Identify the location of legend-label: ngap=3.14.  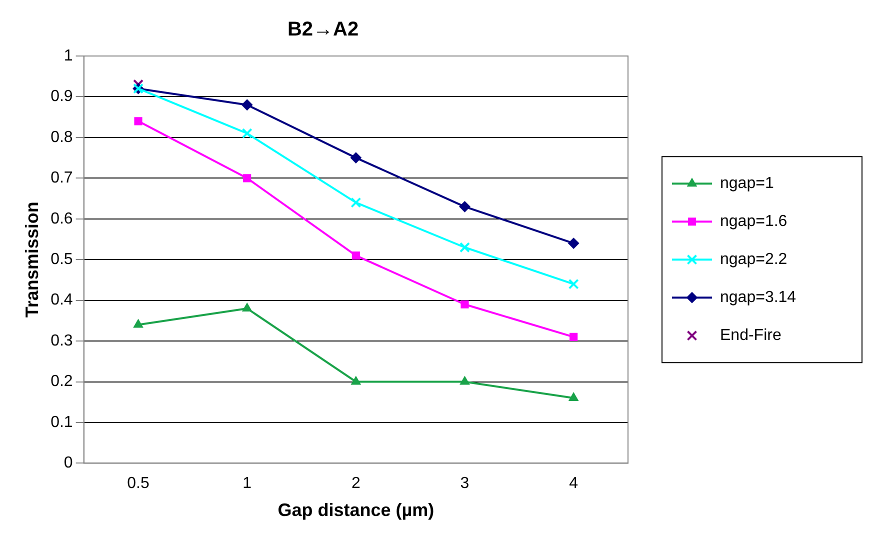
(758, 297).